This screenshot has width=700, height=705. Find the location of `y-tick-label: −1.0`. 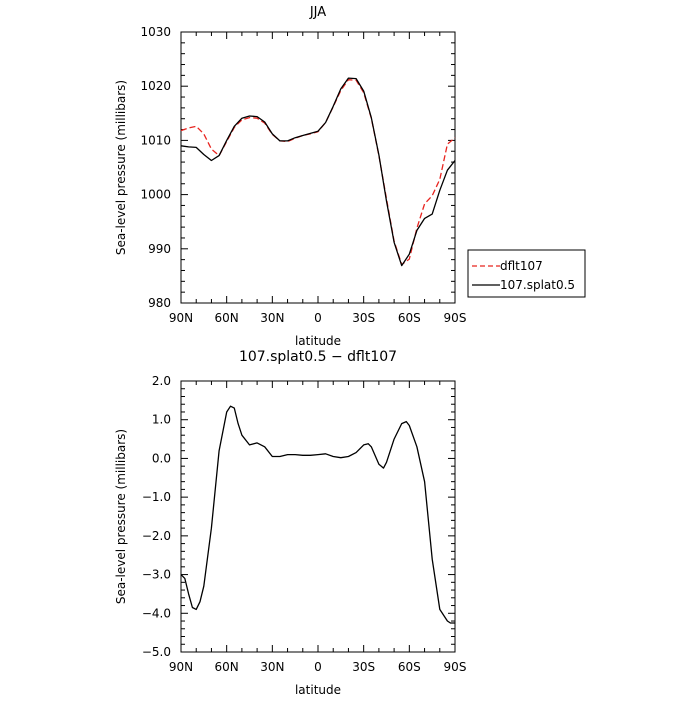

y-tick-label: −1.0 is located at coordinates (156, 497).